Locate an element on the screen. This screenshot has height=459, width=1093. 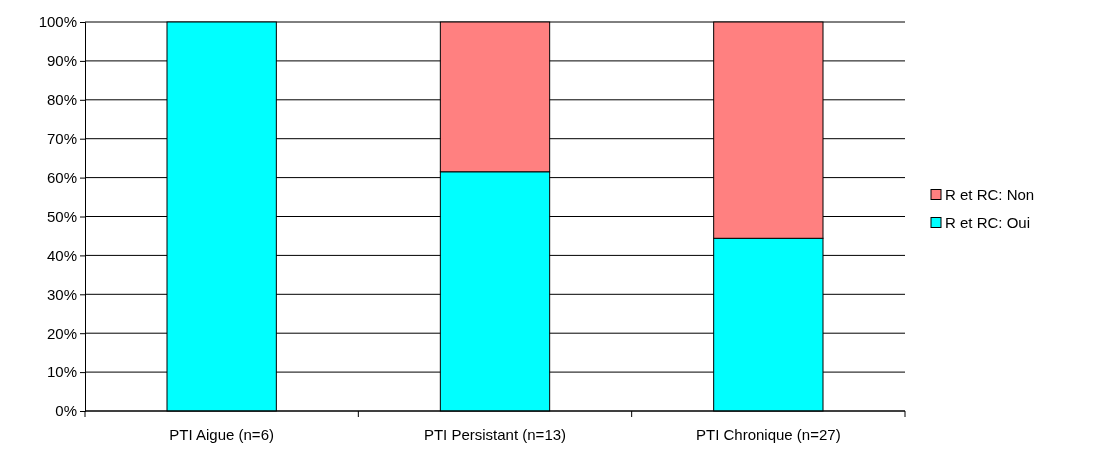
y-tick-label: 90% is located at coordinates (61, 61).